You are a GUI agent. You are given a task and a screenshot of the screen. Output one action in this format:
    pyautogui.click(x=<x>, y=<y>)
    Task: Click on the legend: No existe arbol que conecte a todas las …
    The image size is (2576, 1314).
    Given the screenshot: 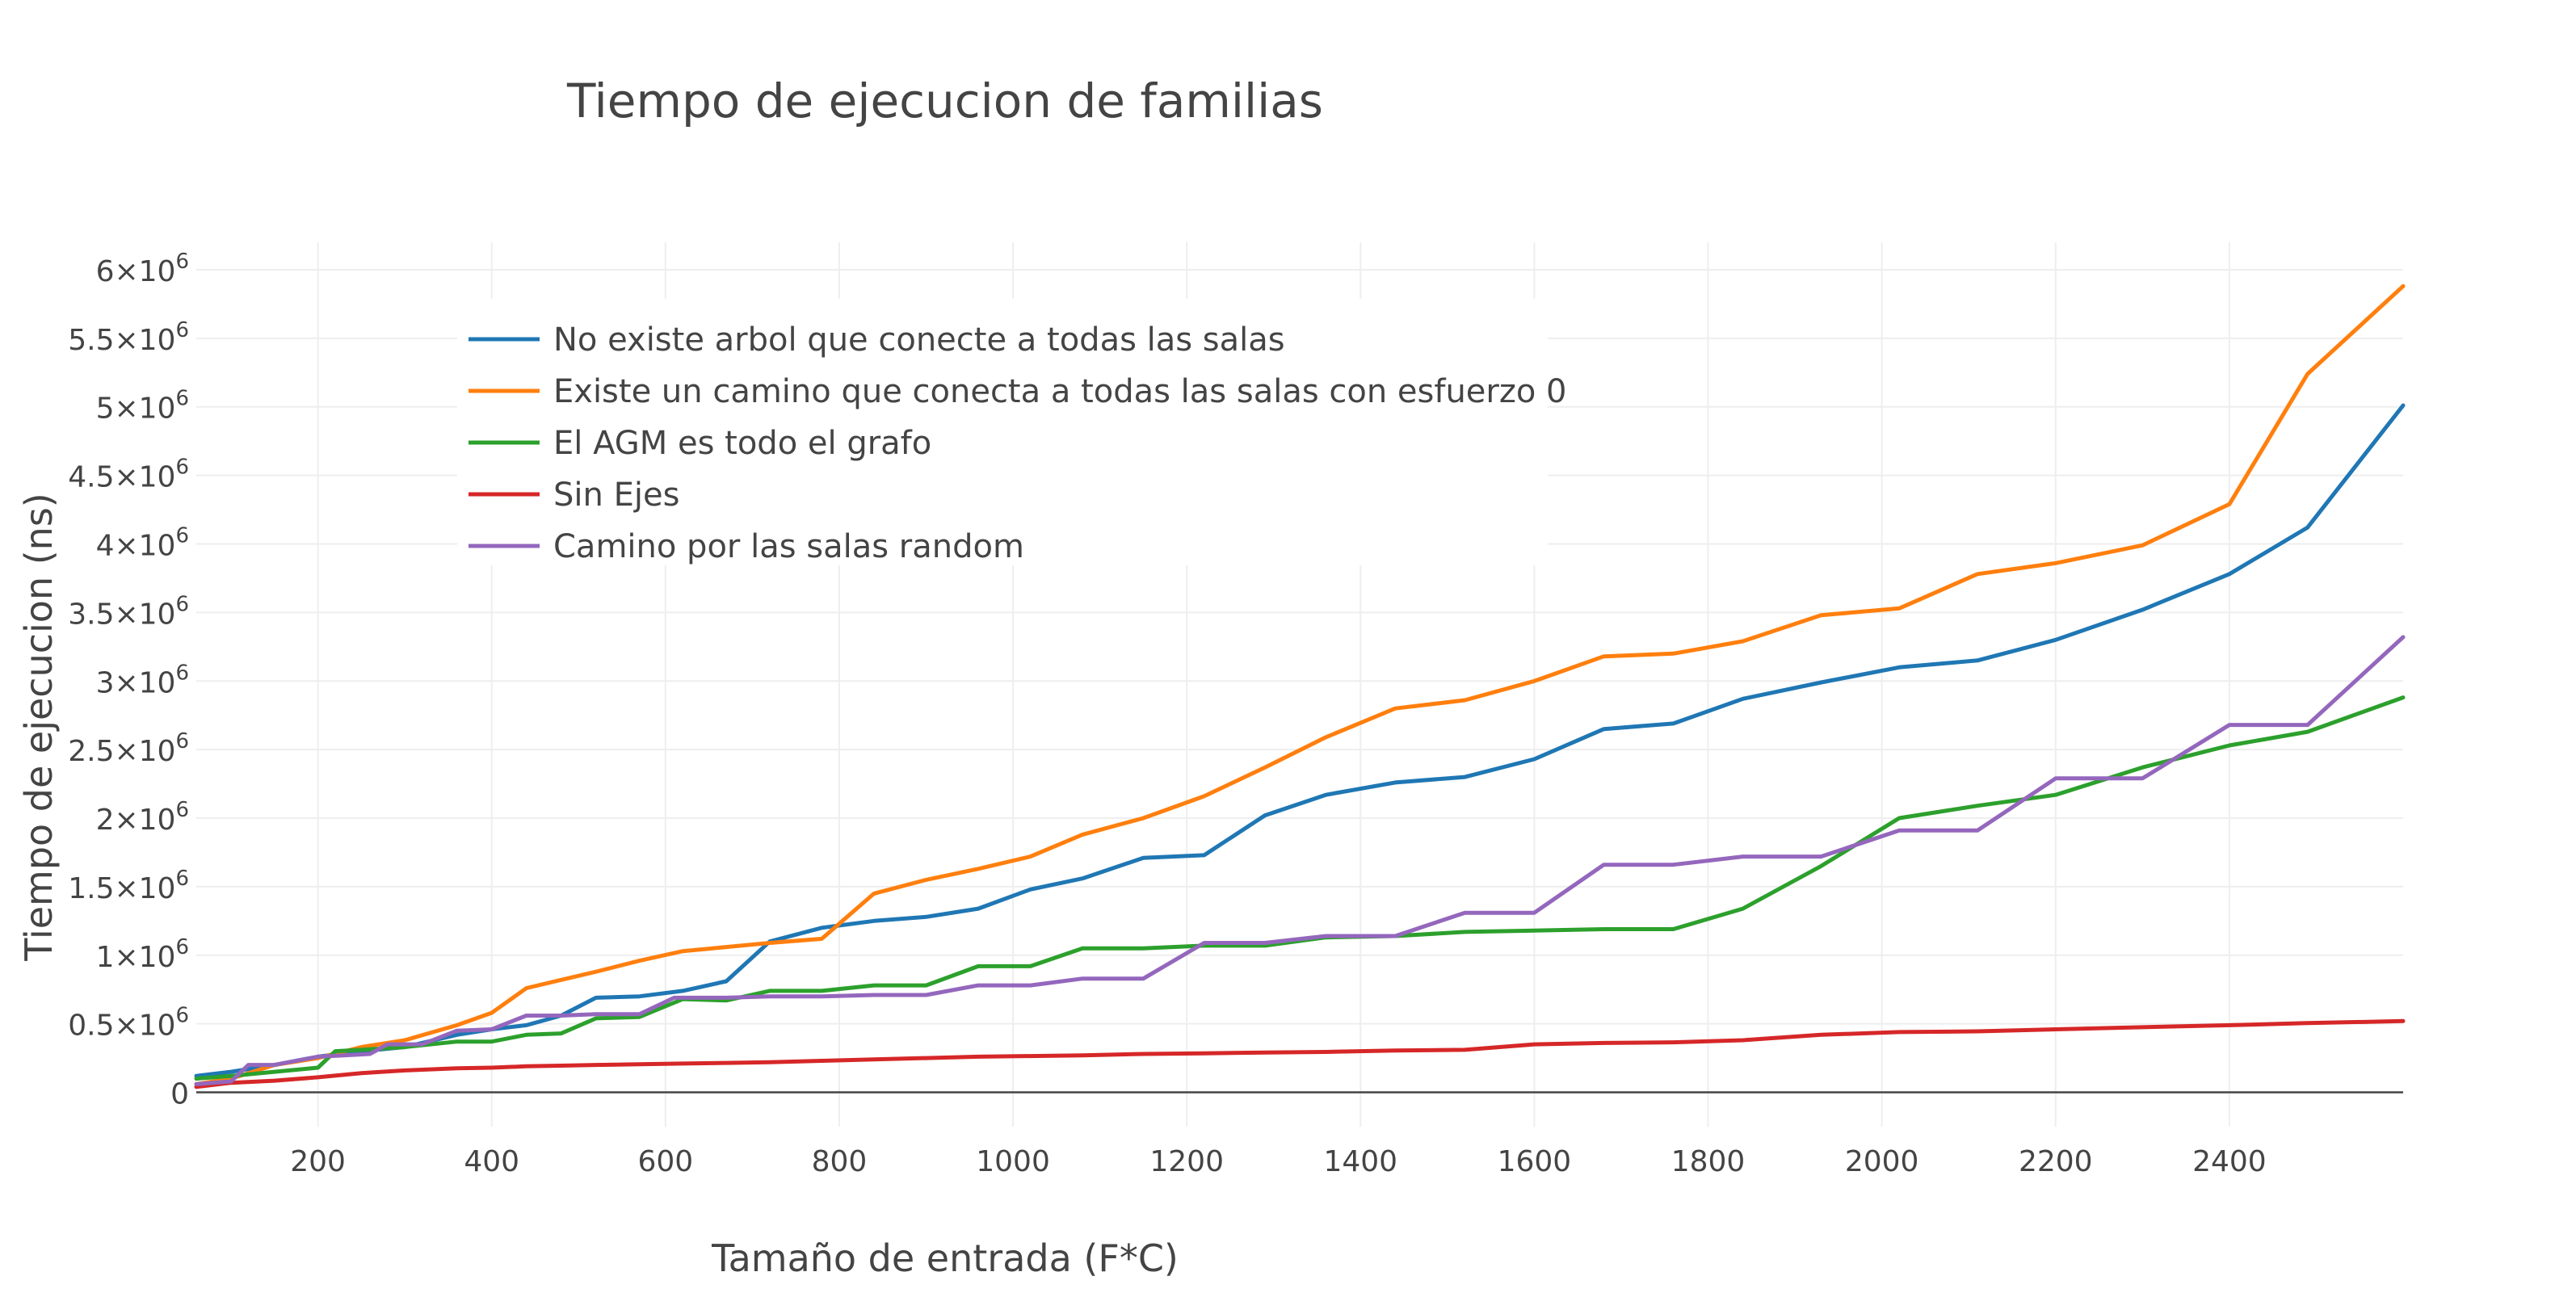 What is the action you would take?
    pyautogui.click(x=1012, y=432)
    